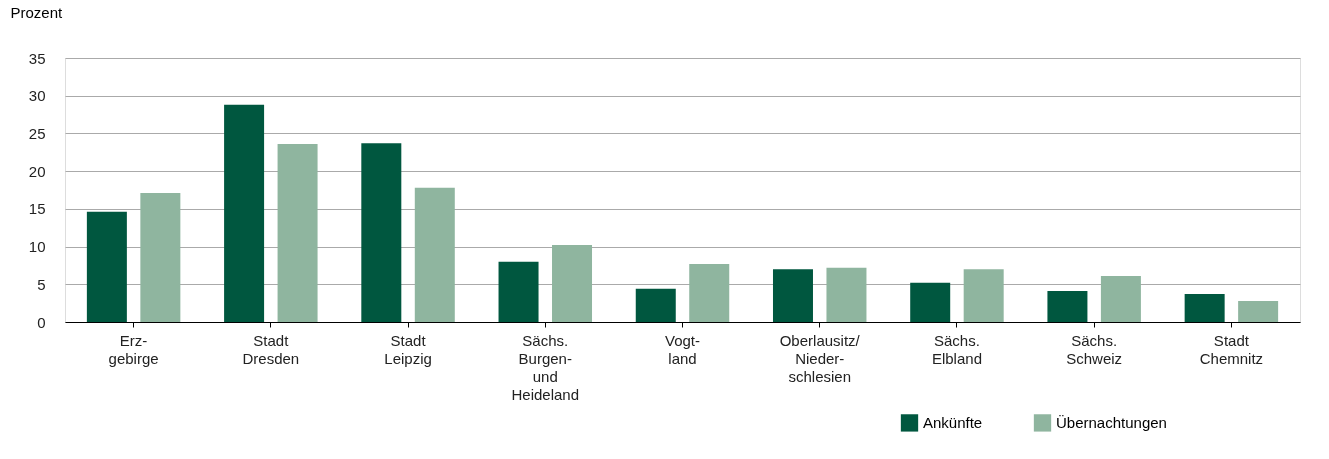  What do you see at coordinates (1231, 349) in the screenshot?
I see `x-tick-label: Stadt Chemnitz` at bounding box center [1231, 349].